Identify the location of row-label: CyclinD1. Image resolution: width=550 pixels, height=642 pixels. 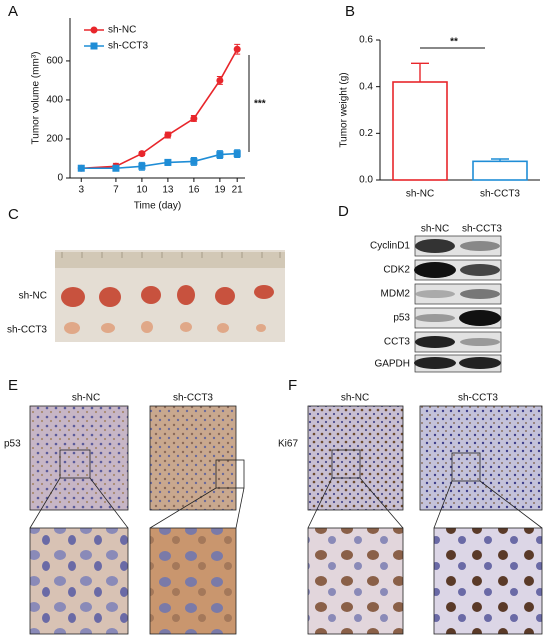
(390, 246).